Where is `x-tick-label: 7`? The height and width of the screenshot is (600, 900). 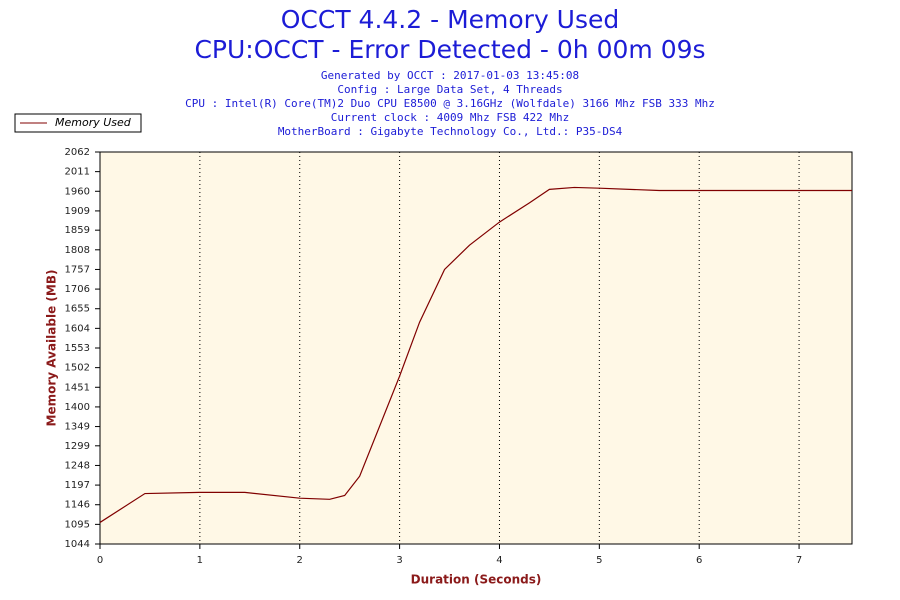 x-tick-label: 7 is located at coordinates (799, 560).